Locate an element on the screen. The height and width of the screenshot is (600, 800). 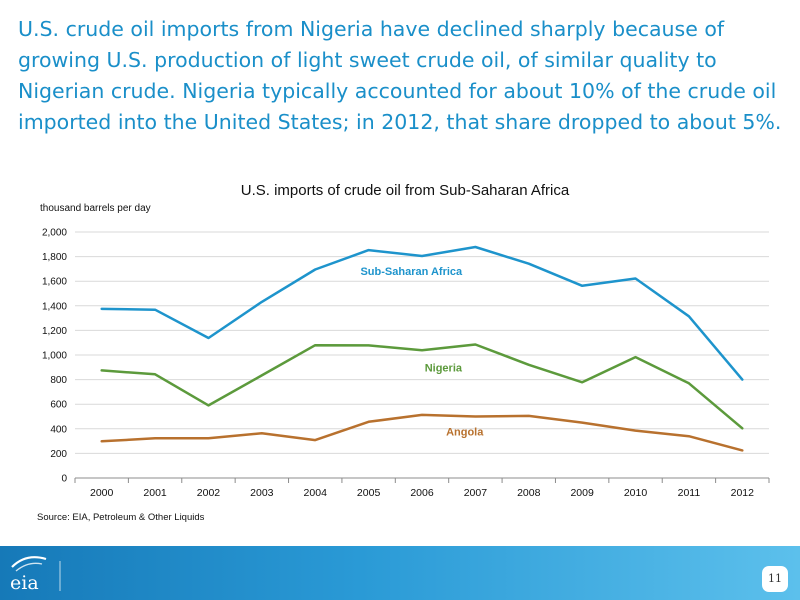
logo-text: eia is located at coordinates (24, 583).